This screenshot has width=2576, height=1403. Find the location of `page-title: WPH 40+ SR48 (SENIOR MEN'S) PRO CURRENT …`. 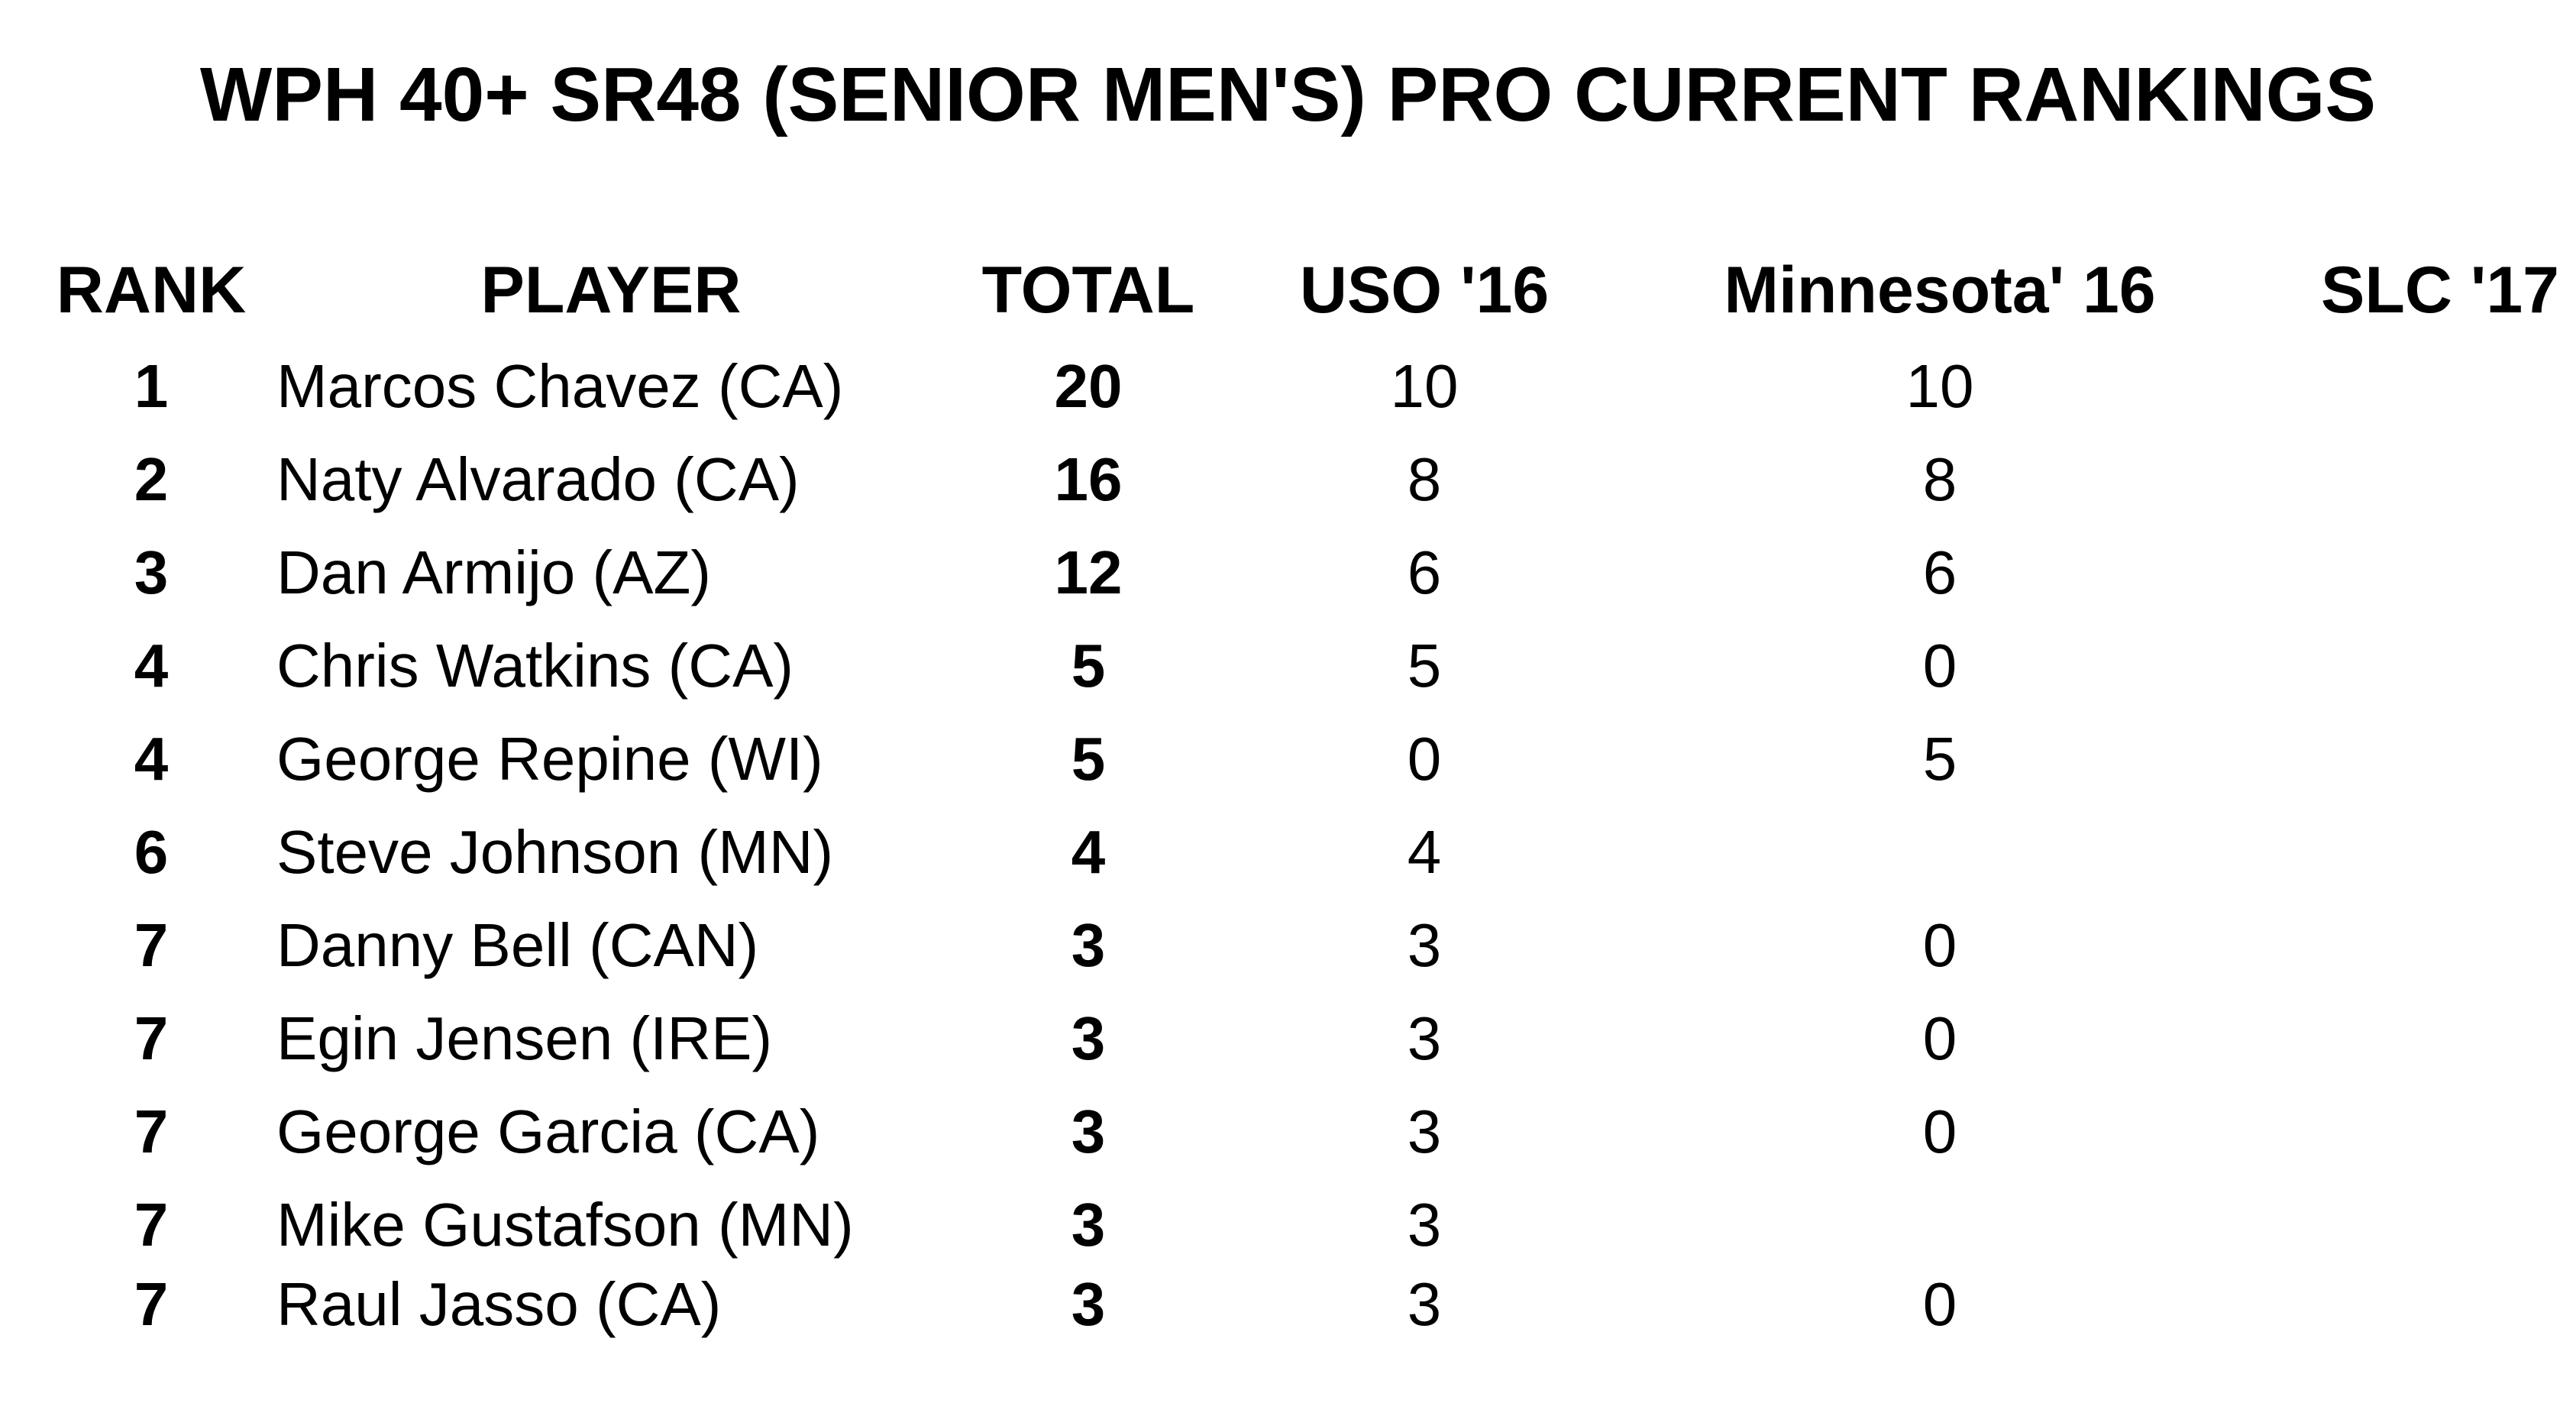

page-title: WPH 40+ SR48 (SENIOR MEN'S) PRO CURRENT … is located at coordinates (1288, 94).